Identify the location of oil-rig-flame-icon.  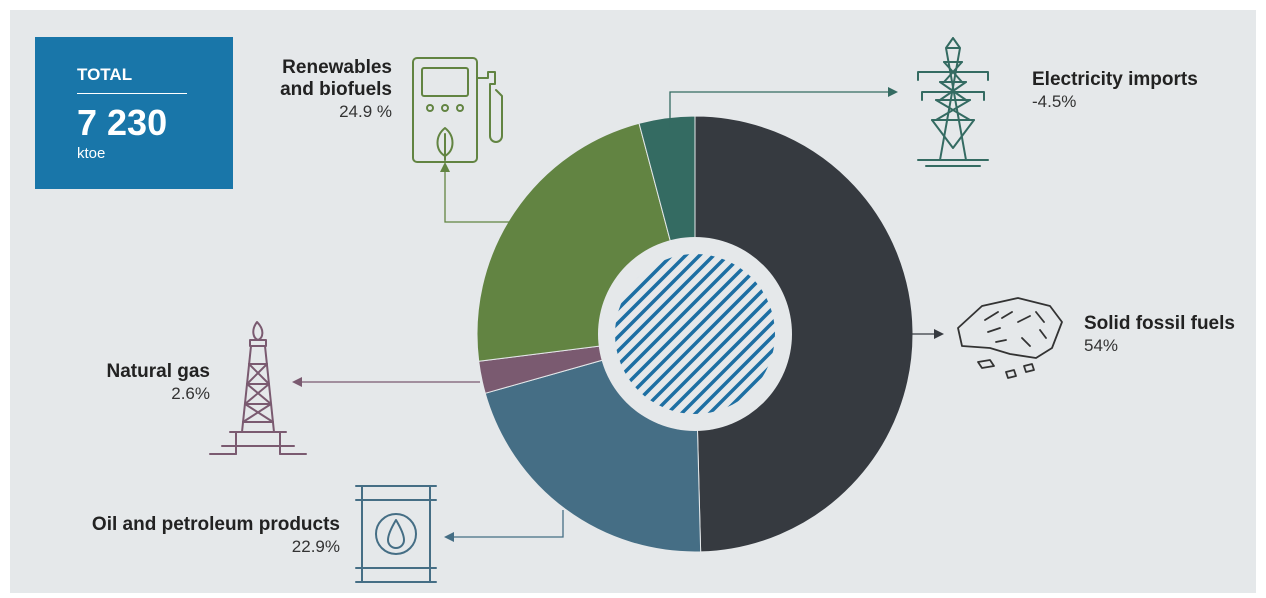
(258, 388).